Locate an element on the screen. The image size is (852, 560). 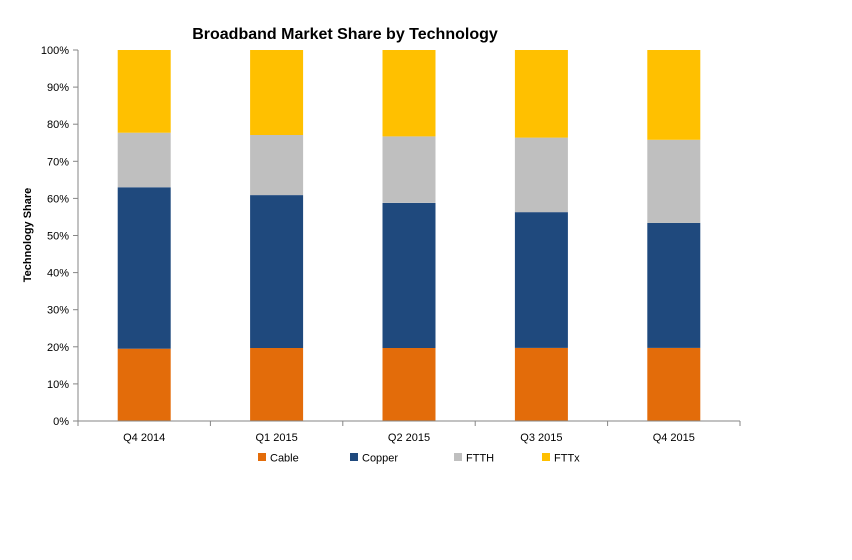
bar-ftth-q3-2015 is located at coordinates (541, 175).